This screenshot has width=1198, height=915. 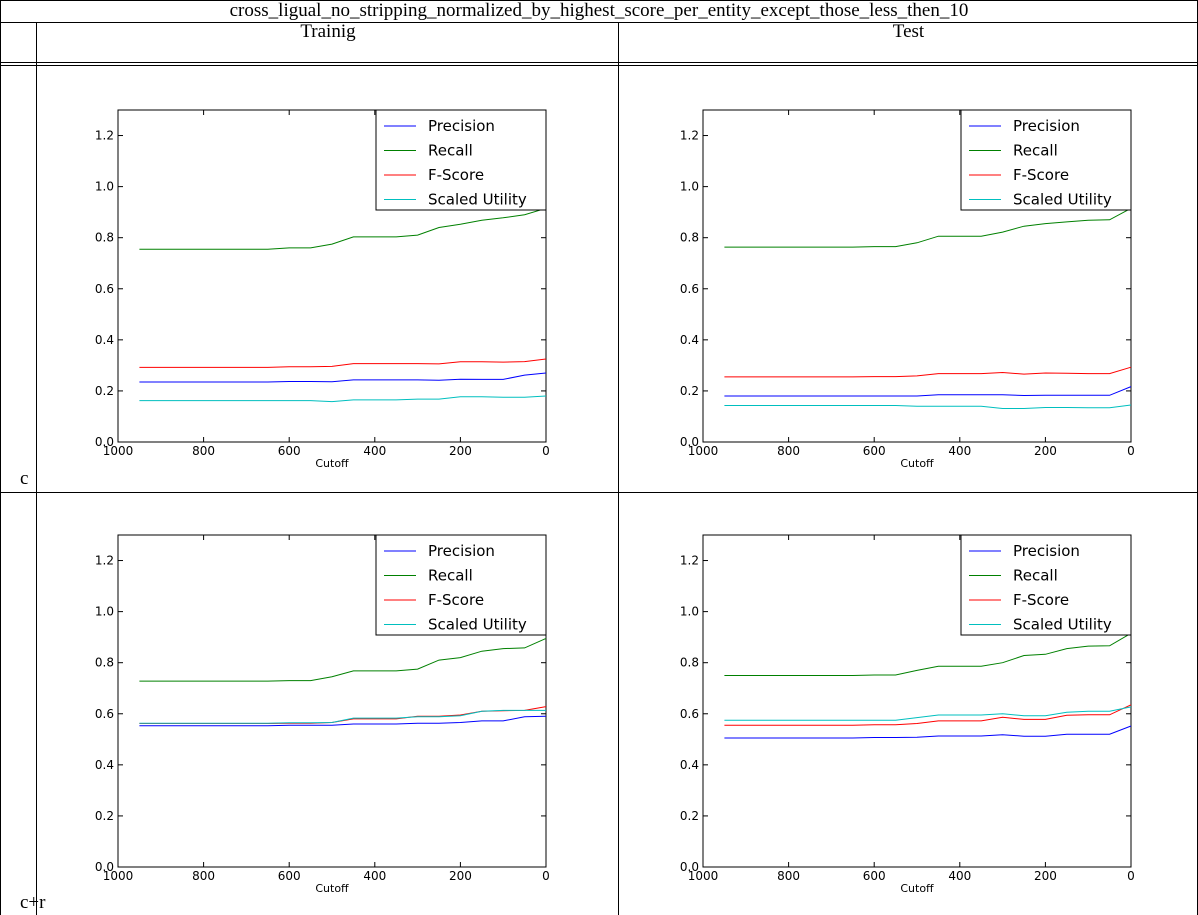 What do you see at coordinates (328, 31) in the screenshot?
I see `column-header-training: Trainig` at bounding box center [328, 31].